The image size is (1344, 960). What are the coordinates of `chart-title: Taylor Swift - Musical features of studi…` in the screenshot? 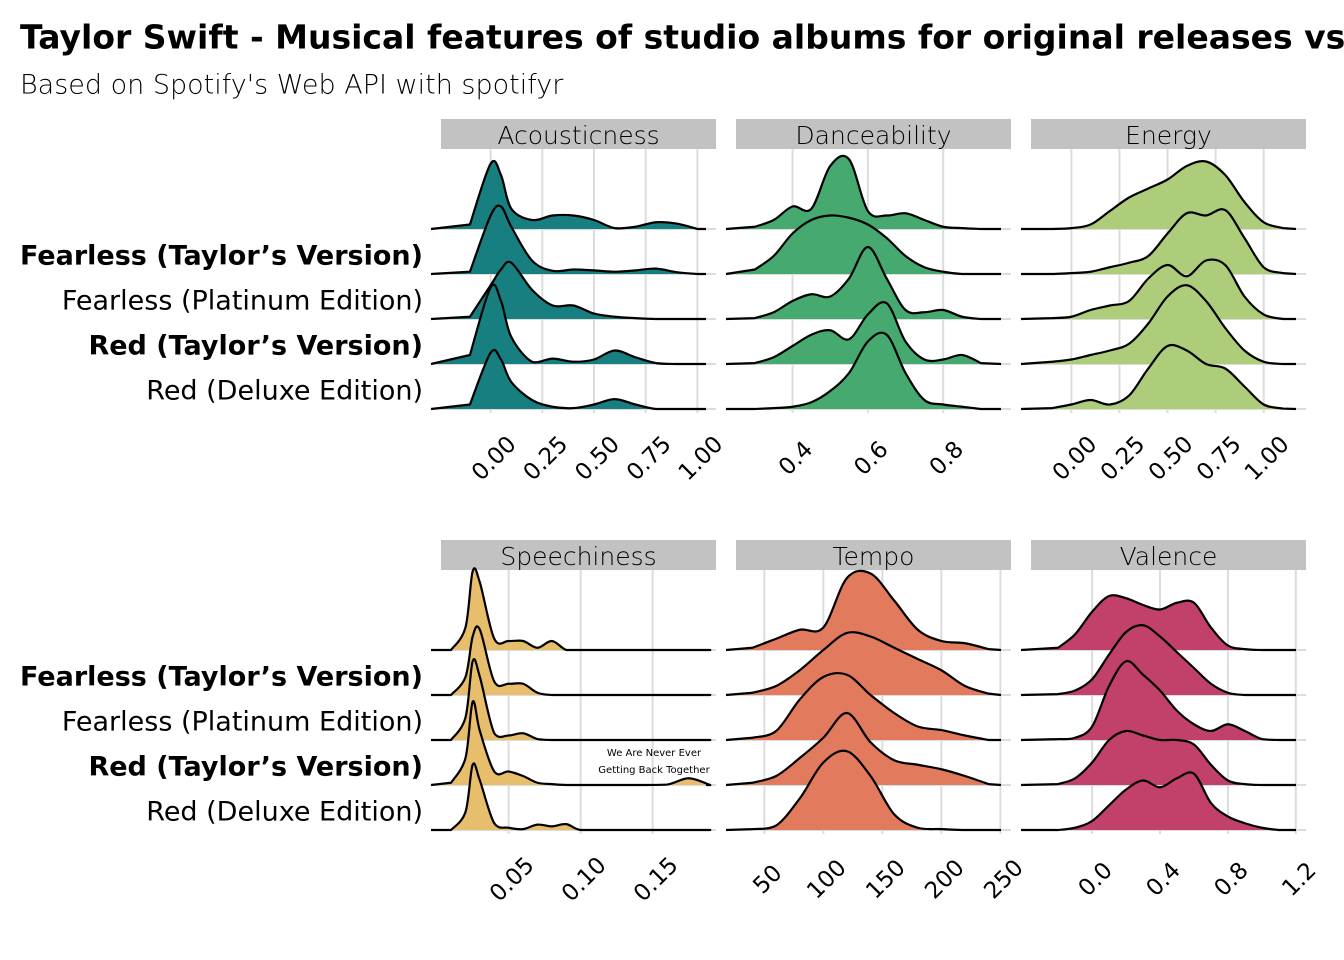 It's located at (682, 37).